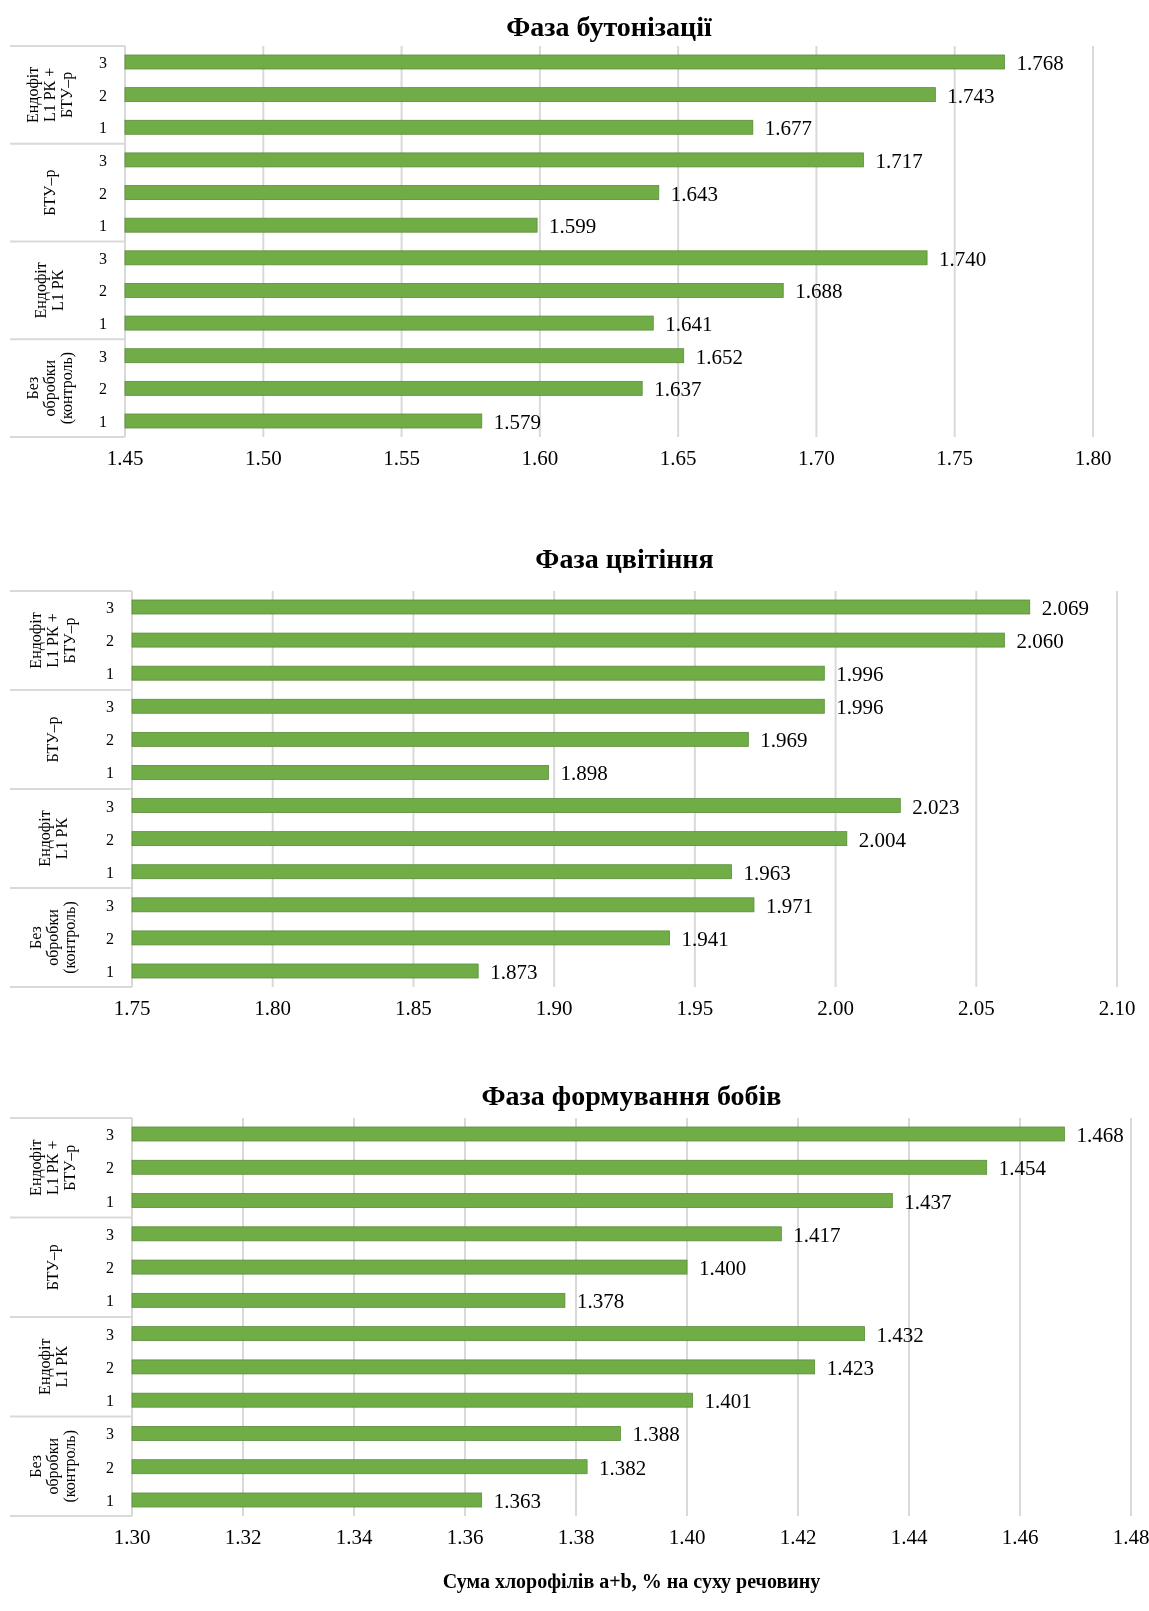  Describe the element at coordinates (1130, 1537) in the screenshot. I see `x-tick-label: 1.48` at that location.